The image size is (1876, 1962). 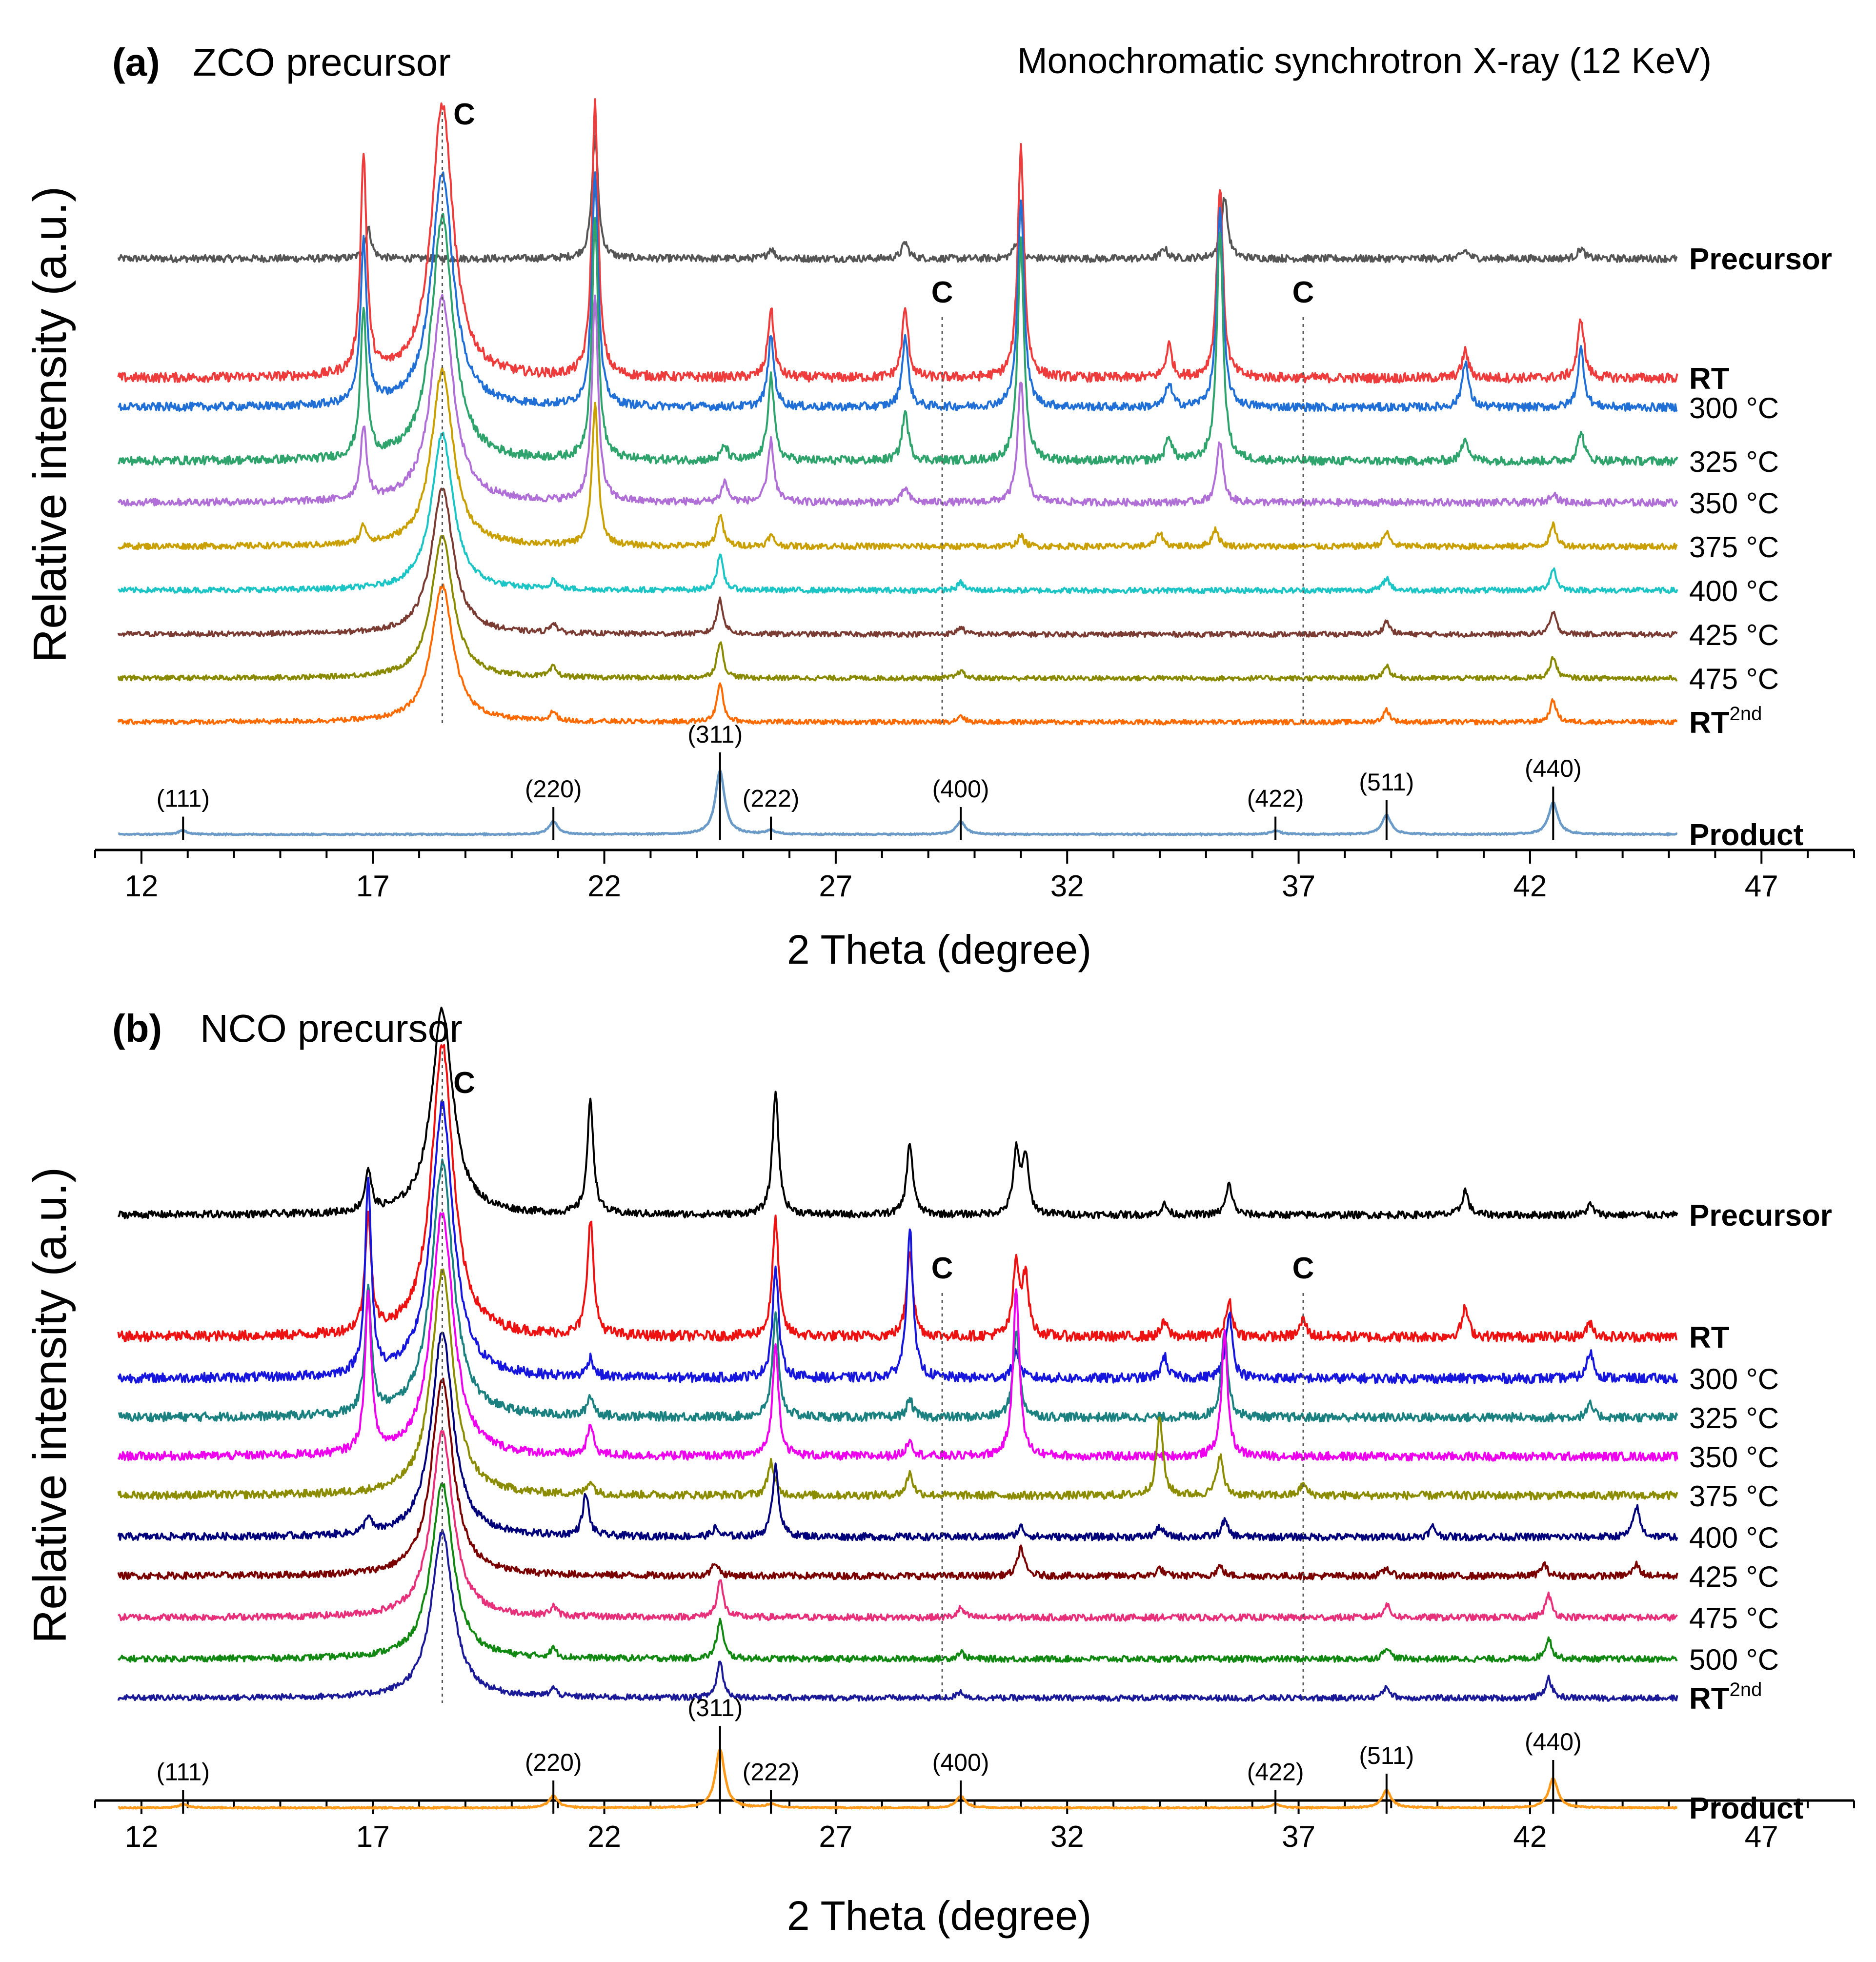 What do you see at coordinates (1734, 591) in the screenshot?
I see `a-series-label-400-c: 400 °C` at bounding box center [1734, 591].